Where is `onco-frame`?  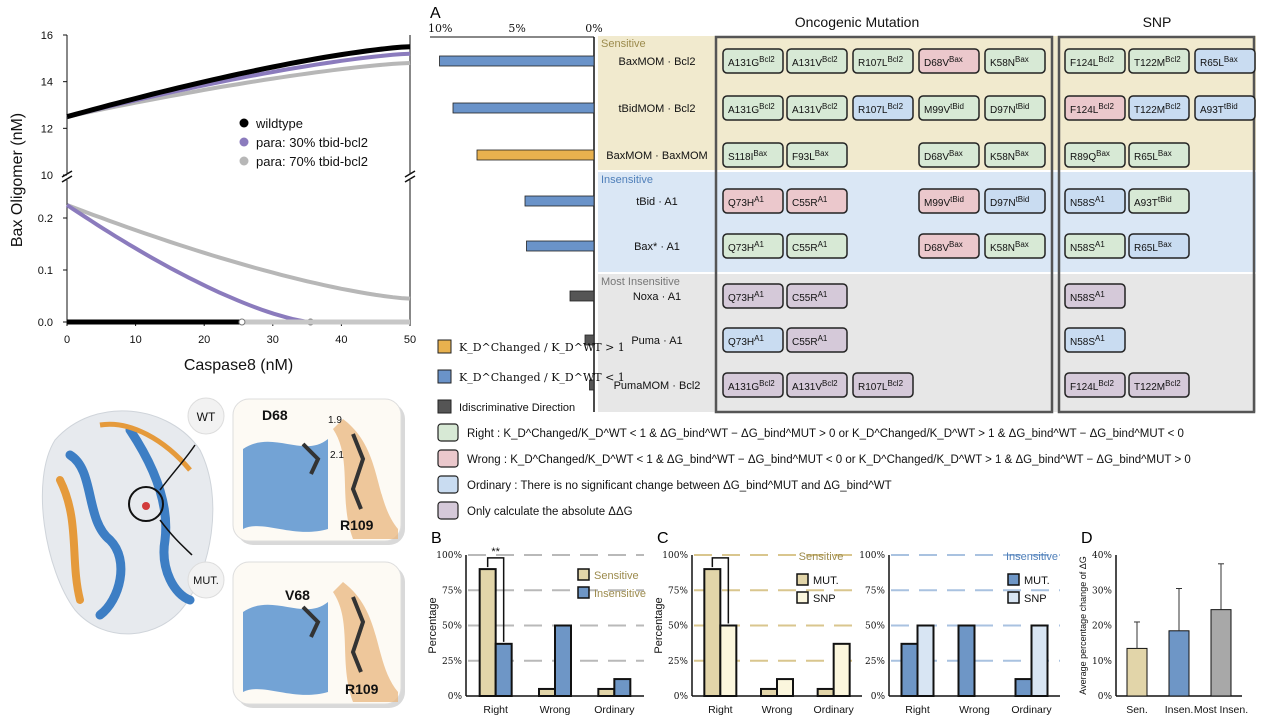
onco-frame is located at coordinates (884, 224).